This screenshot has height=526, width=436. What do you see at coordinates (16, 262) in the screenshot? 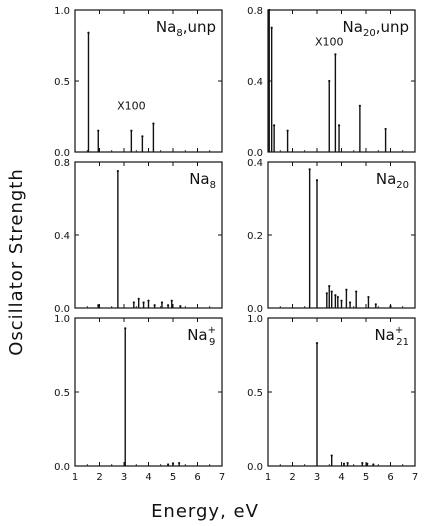
I see `y-axis-label: Oscillator Strength` at bounding box center [16, 262].